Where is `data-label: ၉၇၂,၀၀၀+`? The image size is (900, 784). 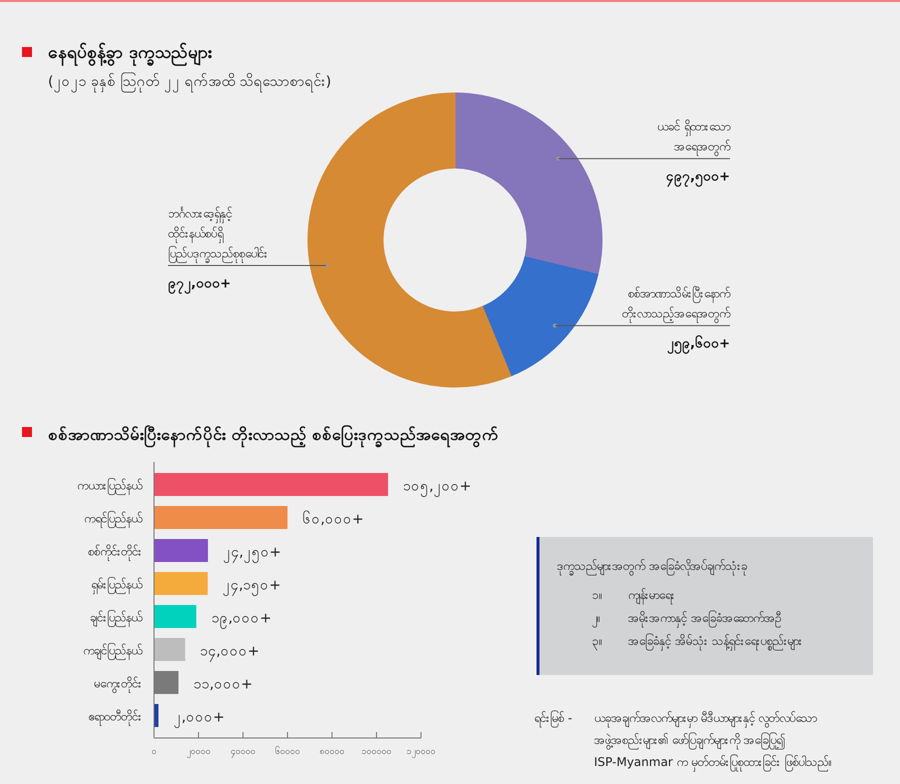
data-label: ၉၇၂,၀၀၀+ is located at coordinates (199, 285).